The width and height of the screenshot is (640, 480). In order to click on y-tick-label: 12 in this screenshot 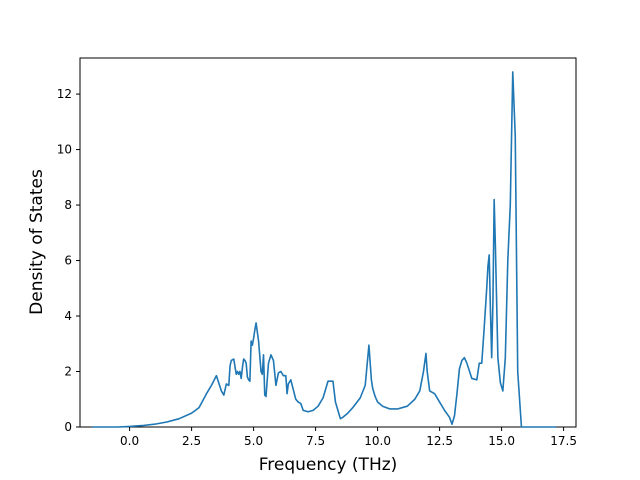, I will do `click(64, 94)`.